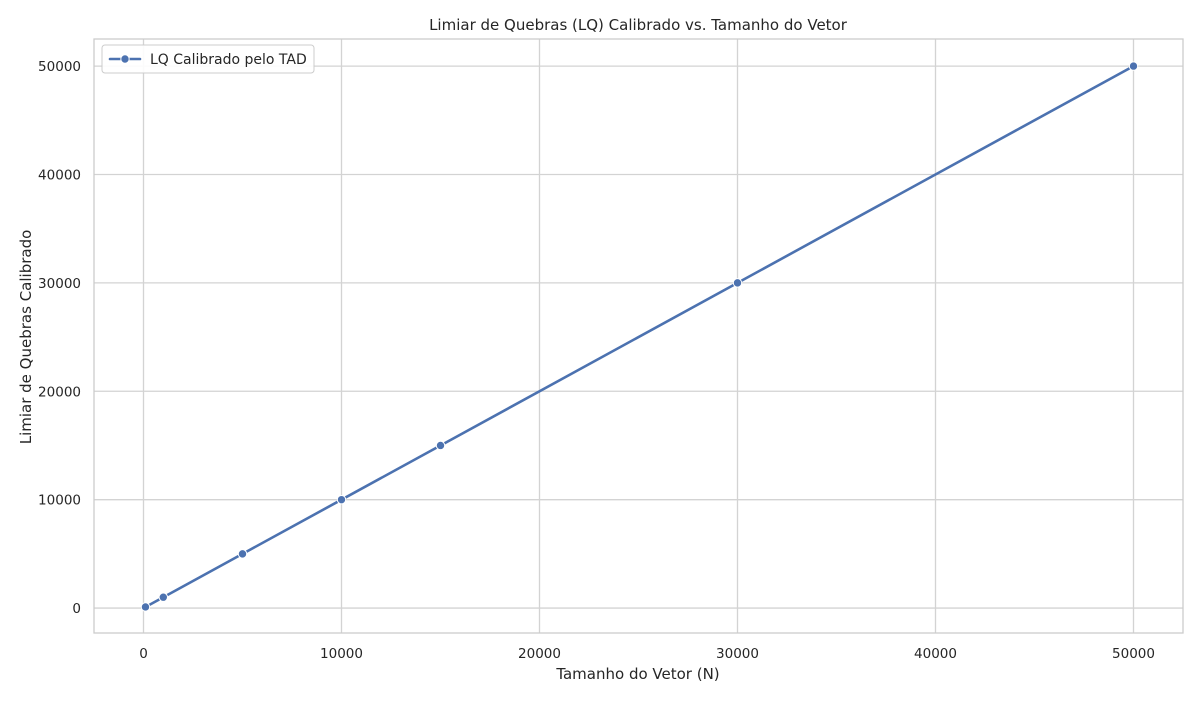 The height and width of the screenshot is (704, 1200). I want to click on x-tick-label: 10000, so click(341, 654).